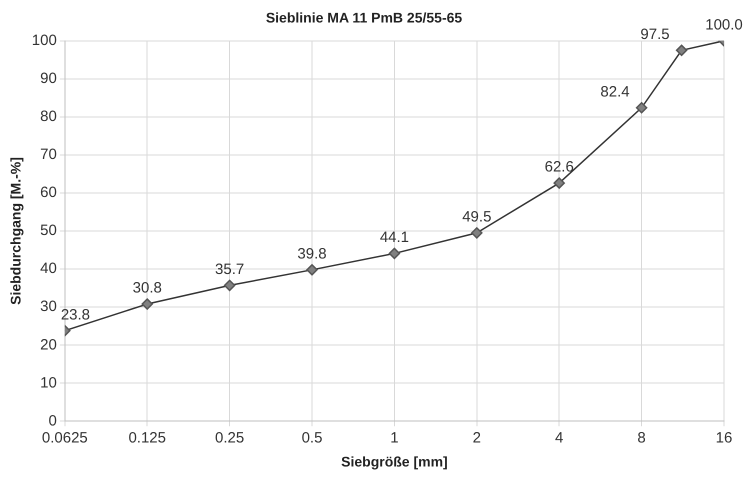  What do you see at coordinates (724, 25) in the screenshot?
I see `data-label: 100.0` at bounding box center [724, 25].